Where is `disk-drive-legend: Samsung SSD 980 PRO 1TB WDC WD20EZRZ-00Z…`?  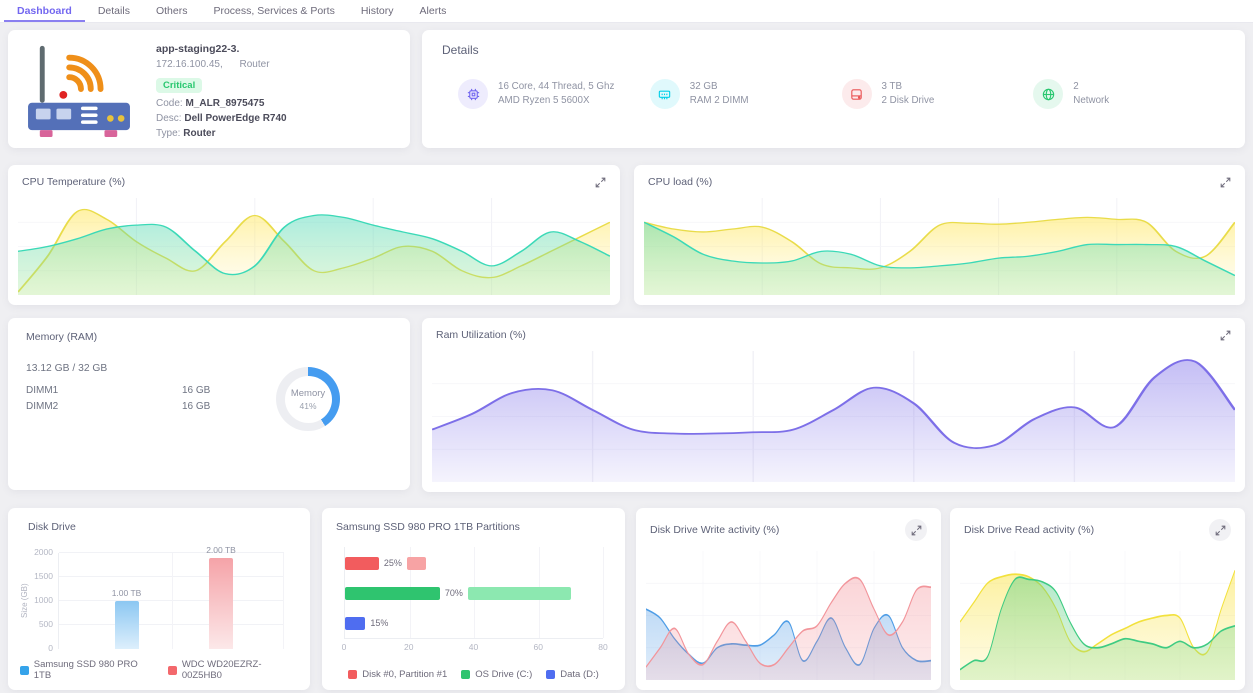
disk-drive-legend: Samsung SSD 980 PRO 1TB WDC WD20EZRZ-00Z… is located at coordinates (159, 670).